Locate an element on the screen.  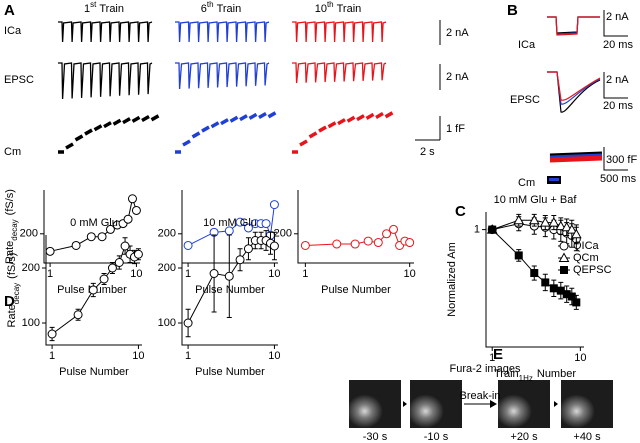
arrow-label: Break-in is located at coordinates (480, 396).